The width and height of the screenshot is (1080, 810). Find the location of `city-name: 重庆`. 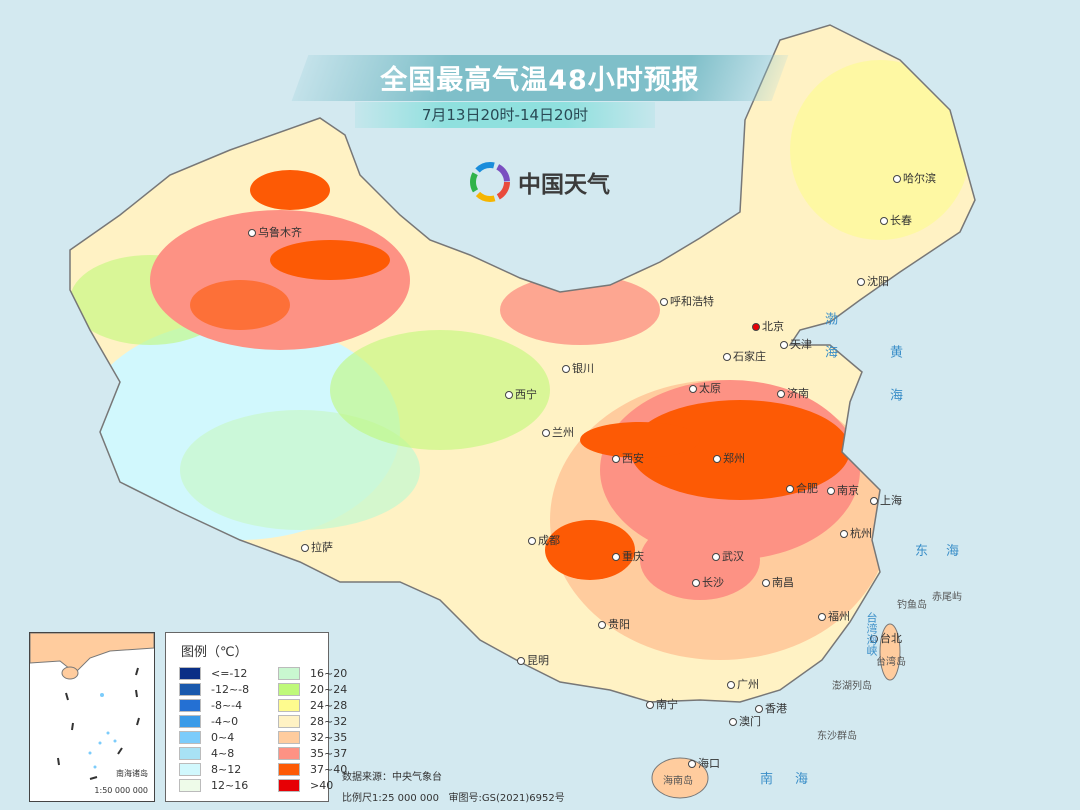

city-name: 重庆 is located at coordinates (633, 556).